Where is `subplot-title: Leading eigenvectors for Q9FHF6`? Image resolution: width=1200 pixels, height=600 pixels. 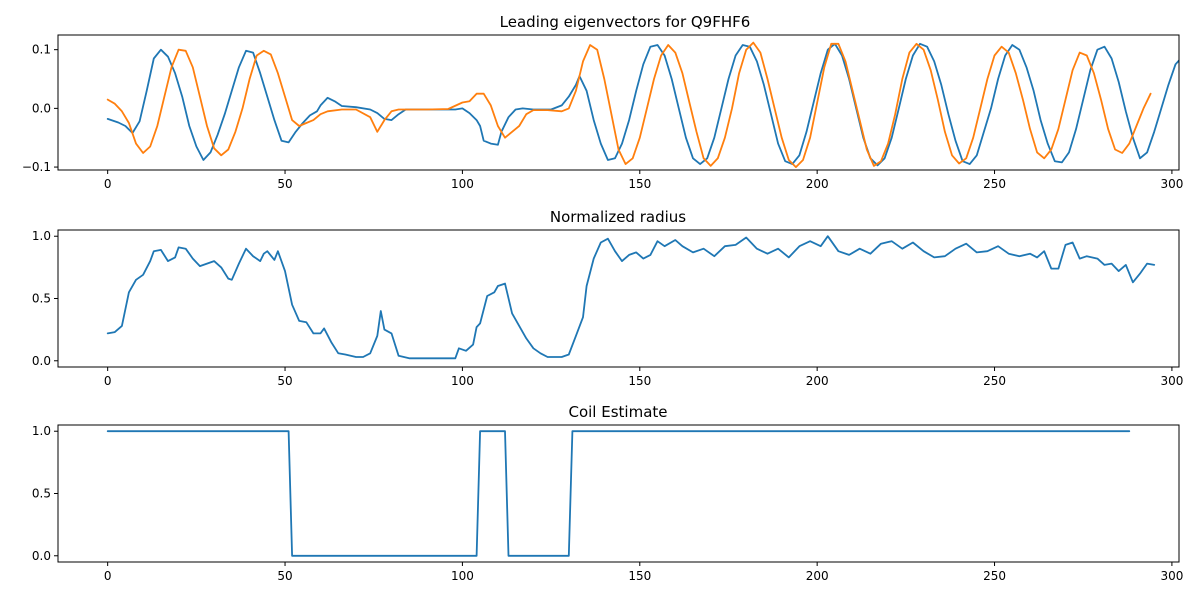
subplot-title: Leading eigenvectors for Q9FHF6 is located at coordinates (625, 22).